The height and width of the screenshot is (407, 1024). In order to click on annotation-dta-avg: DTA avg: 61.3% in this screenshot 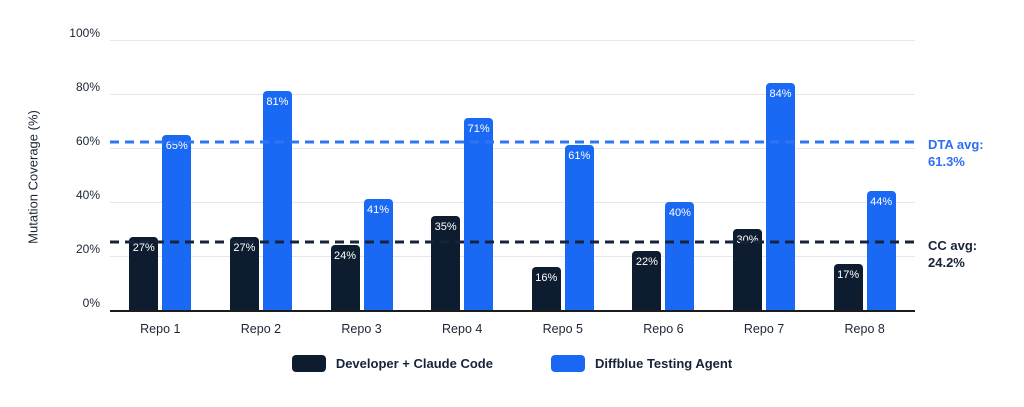, I will do `click(956, 154)`.